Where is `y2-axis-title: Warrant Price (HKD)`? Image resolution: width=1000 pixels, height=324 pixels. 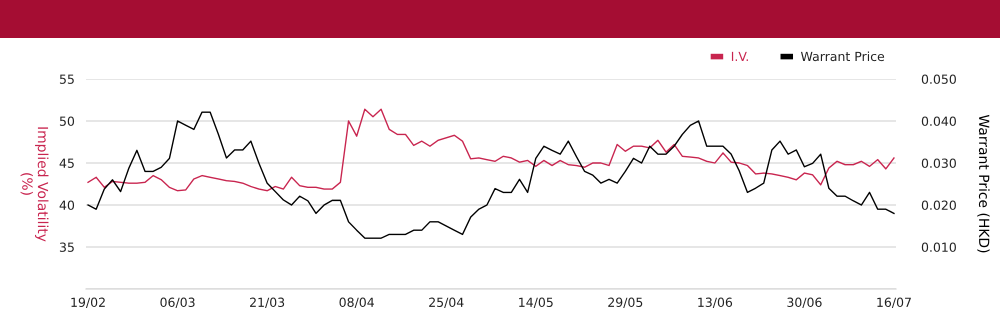 y2-axis-title: Warrant Price (HKD) is located at coordinates (983, 183).